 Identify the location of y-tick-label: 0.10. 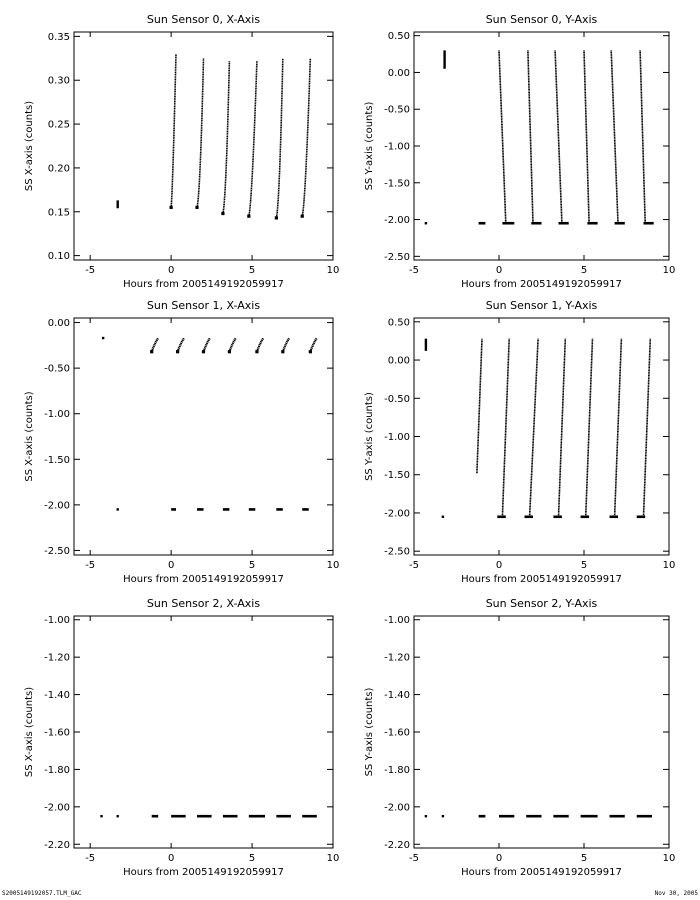
(59, 256).